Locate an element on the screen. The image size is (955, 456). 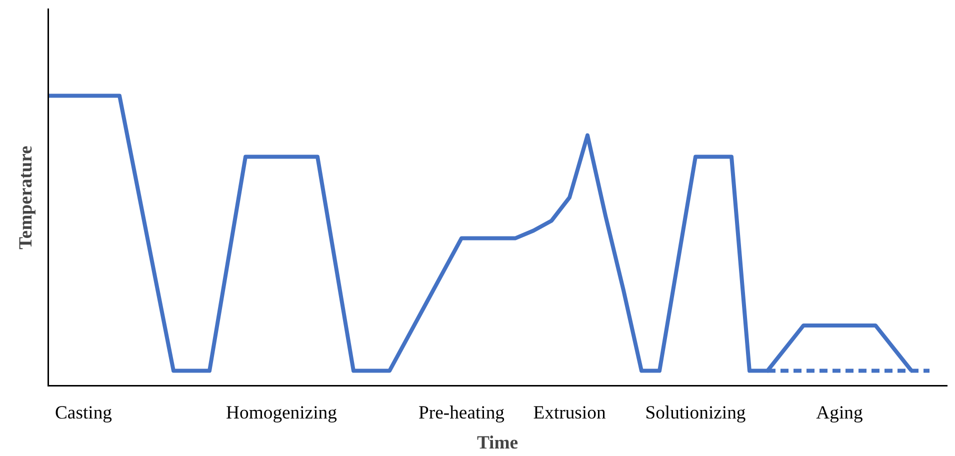
x-tick-label: Casting is located at coordinates (83, 413).